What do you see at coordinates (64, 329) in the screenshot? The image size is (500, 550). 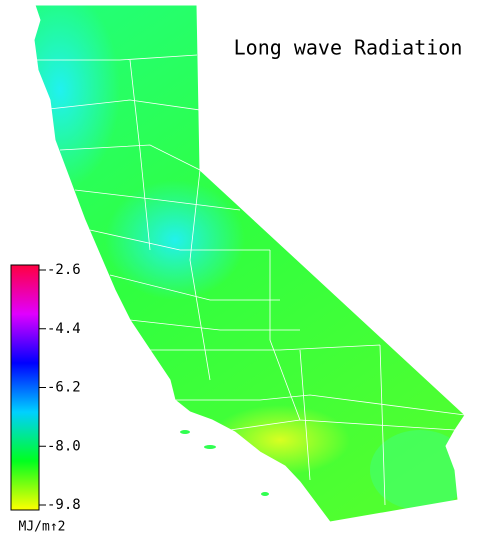 I see `colorbar-tick-label: -4.4` at bounding box center [64, 329].